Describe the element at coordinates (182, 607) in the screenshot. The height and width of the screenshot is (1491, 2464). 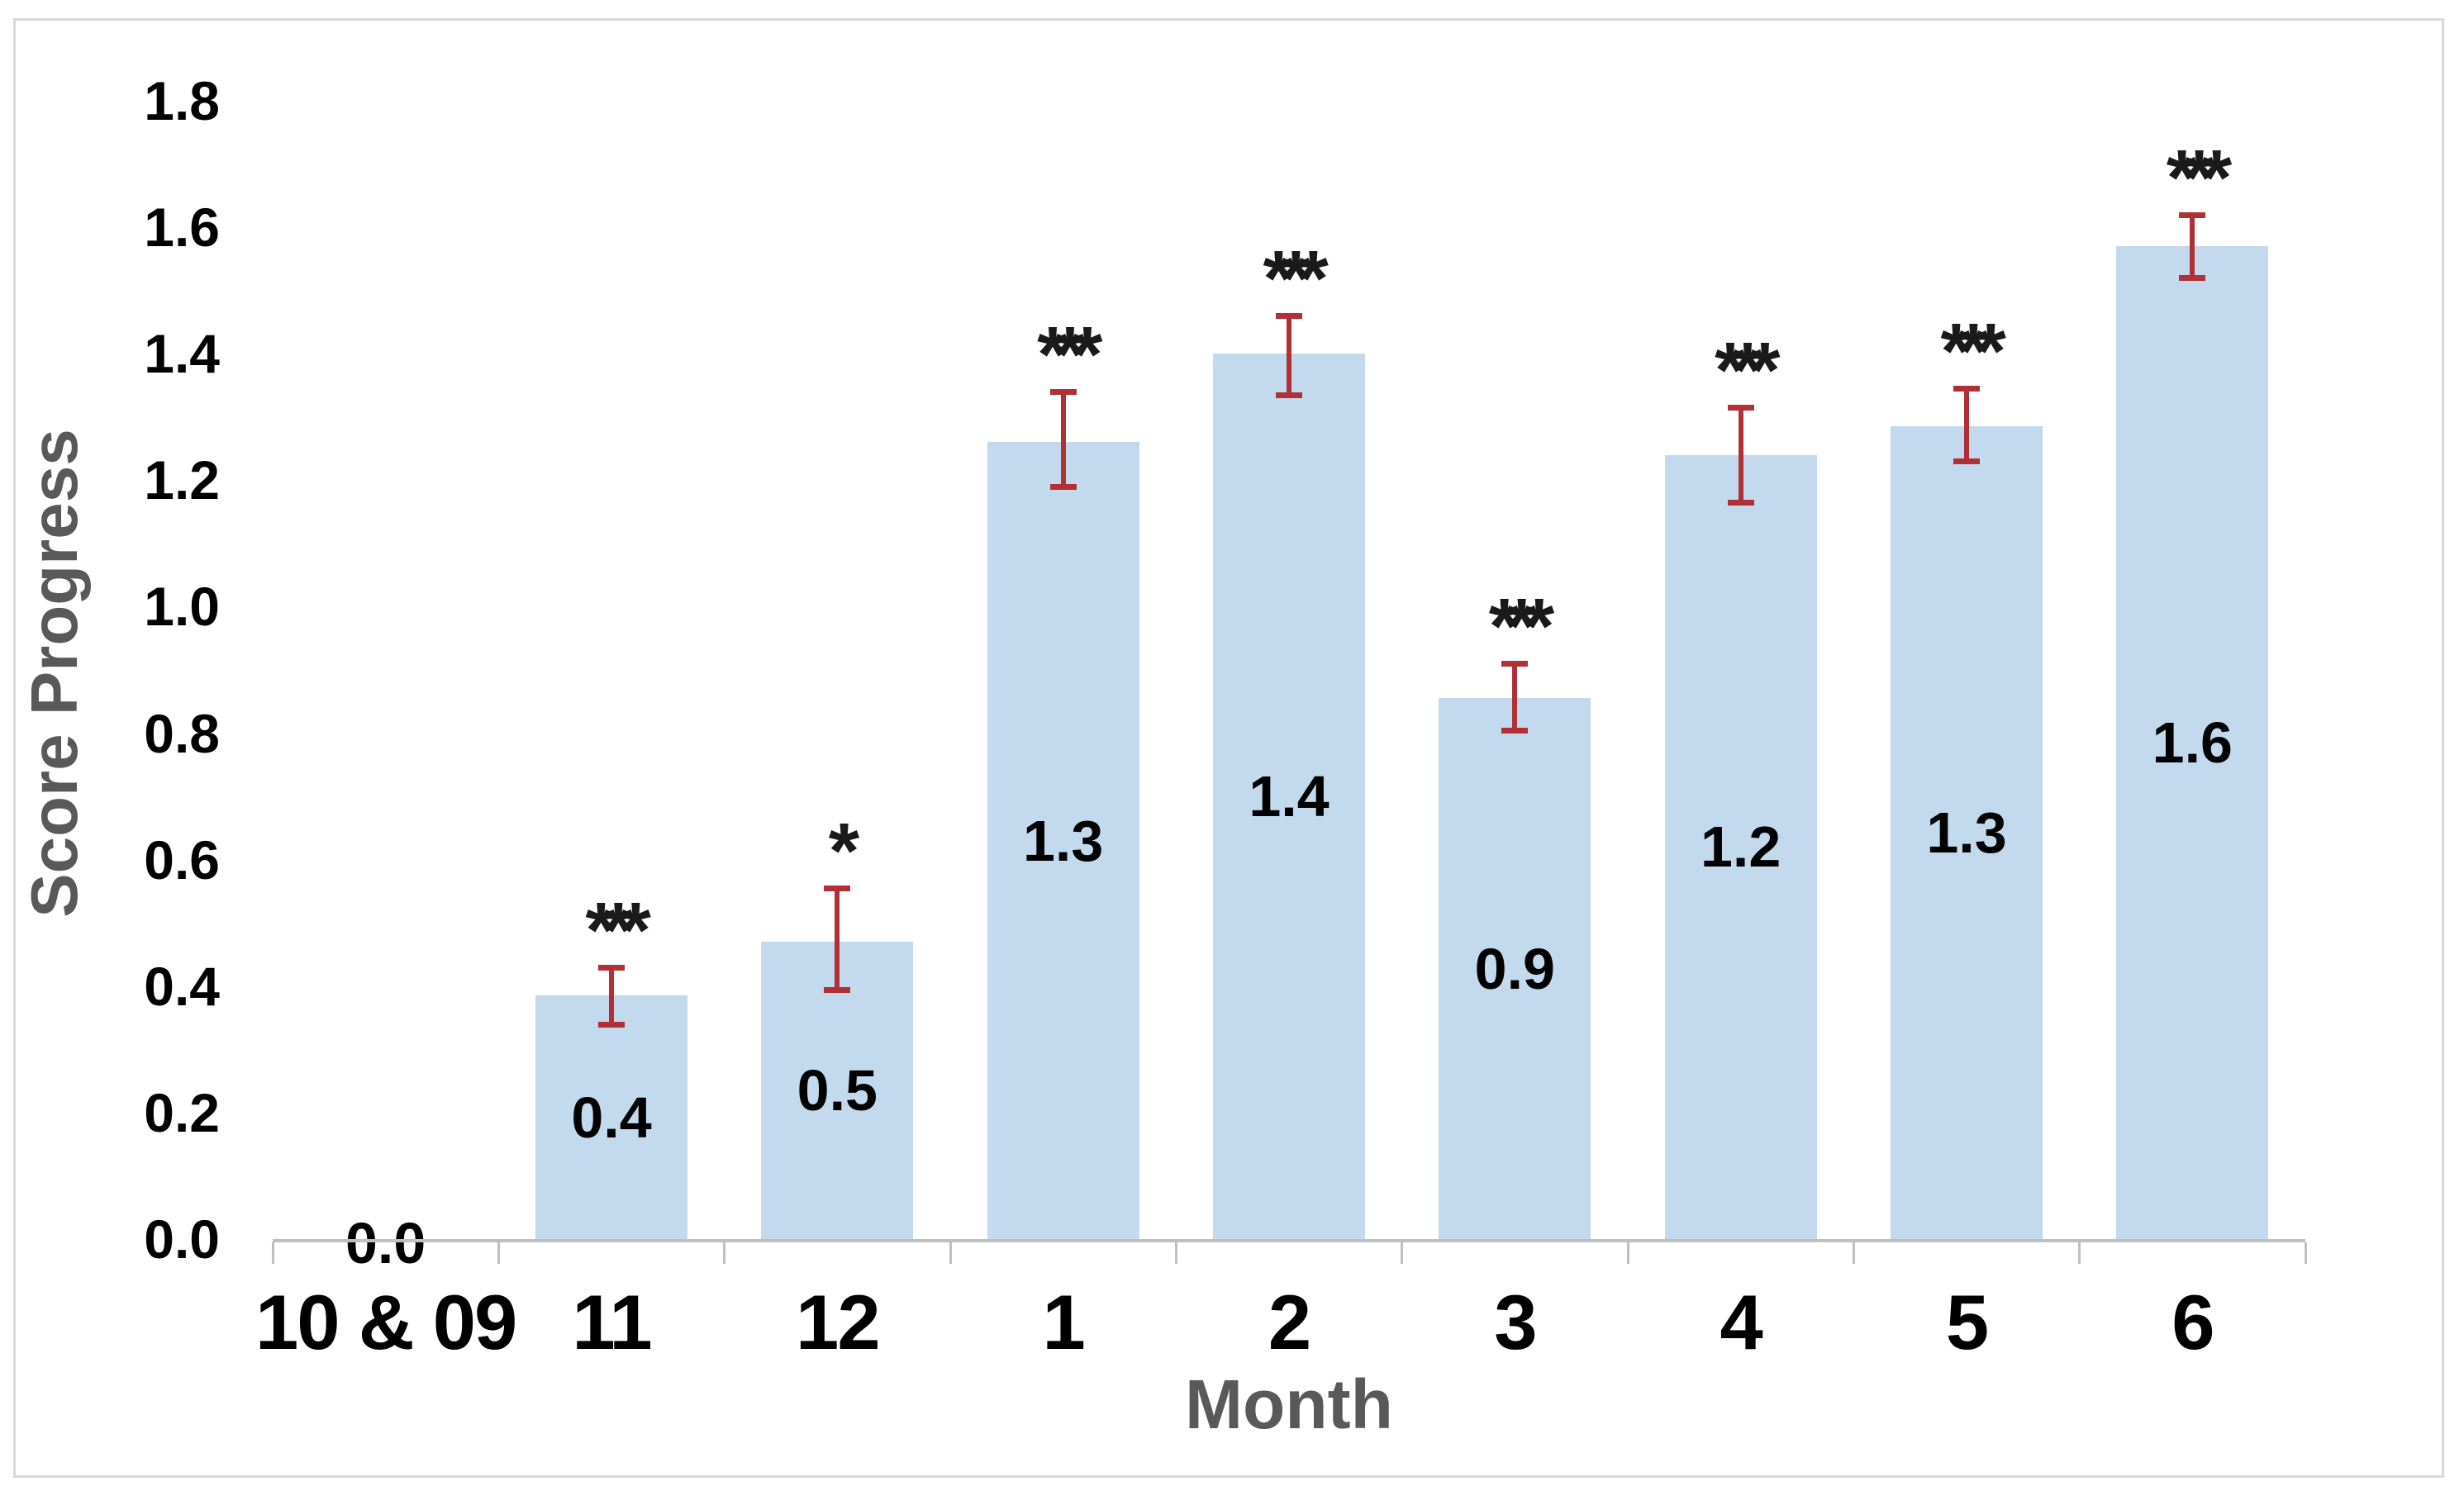
I see `y-tick-label: 1.0` at that location.